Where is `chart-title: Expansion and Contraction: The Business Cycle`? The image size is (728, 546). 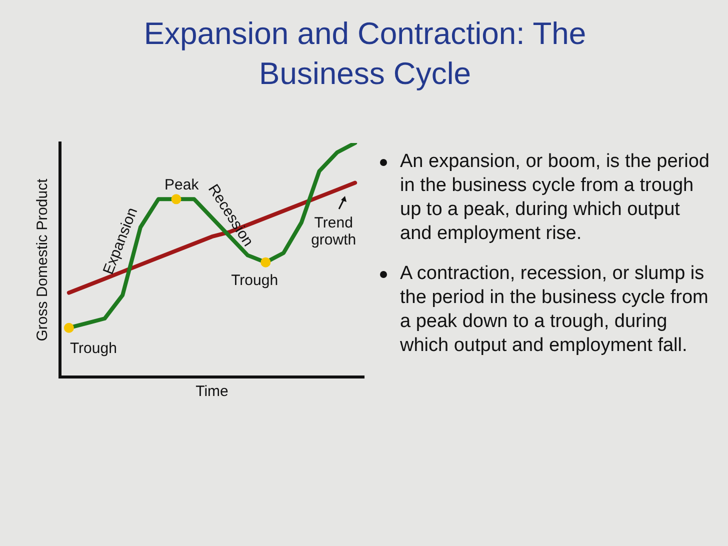 chart-title: Expansion and Contraction: The Business Cycle is located at coordinates (365, 54).